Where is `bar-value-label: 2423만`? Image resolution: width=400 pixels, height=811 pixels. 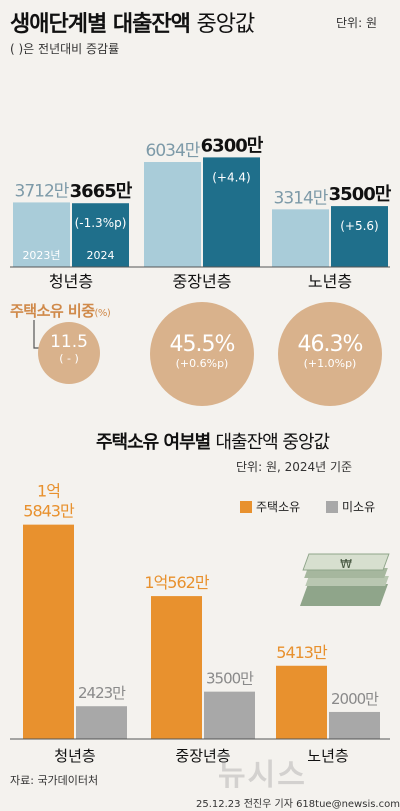 bar-value-label: 2423만 is located at coordinates (102, 693).